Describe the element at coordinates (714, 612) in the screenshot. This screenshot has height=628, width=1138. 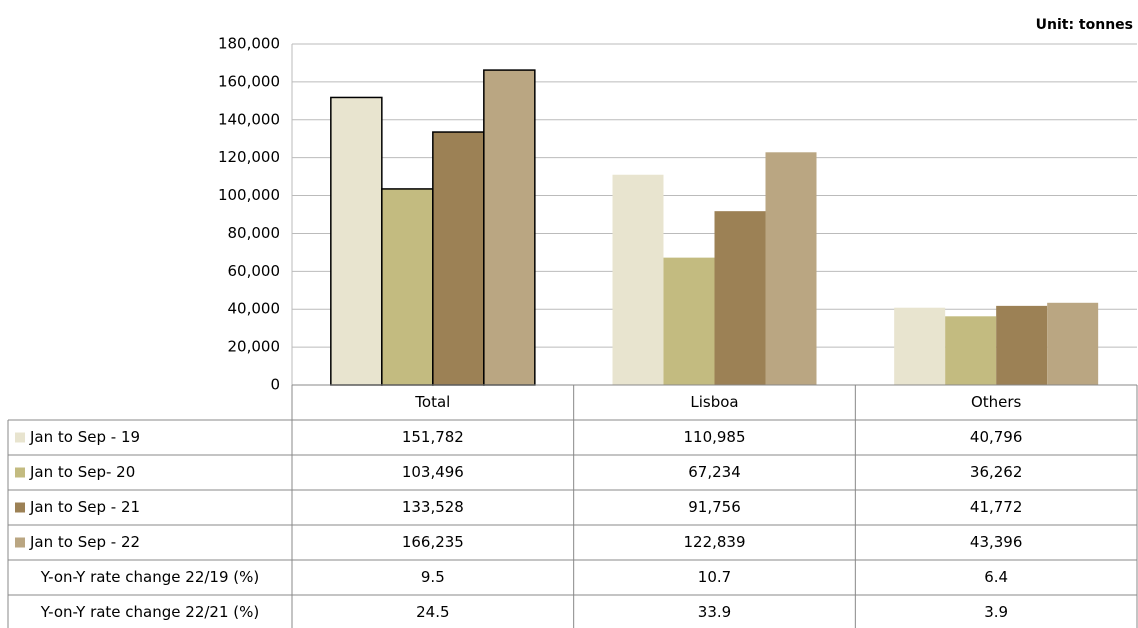
I see `table-value: 33.9` at that location.